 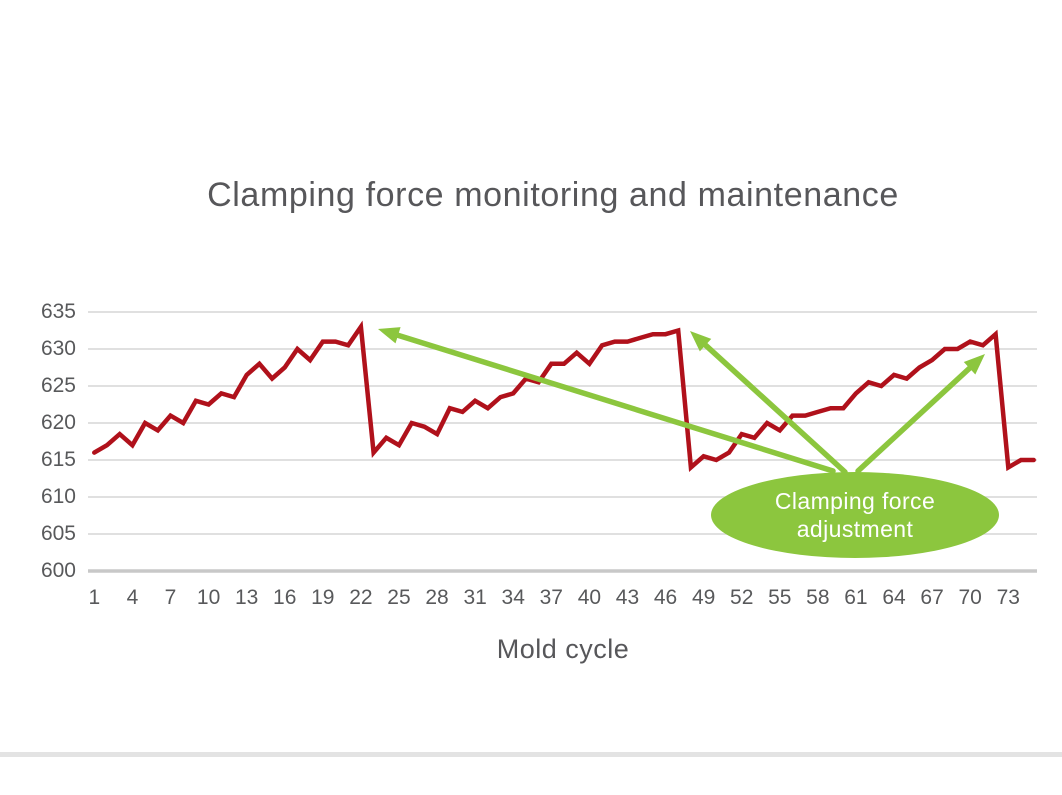 I want to click on annotation-ellipse, so click(x=855, y=515).